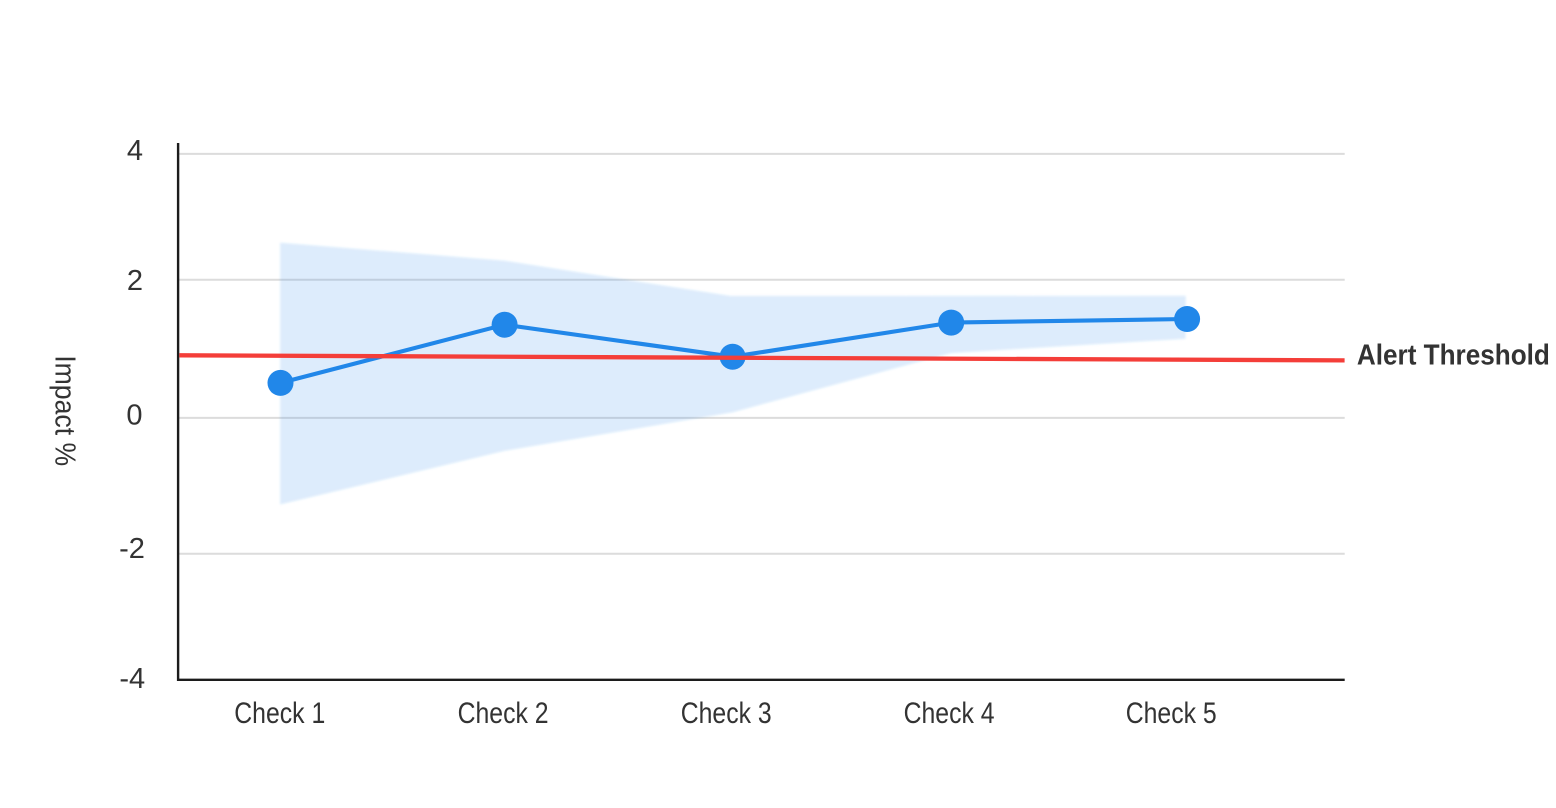 This screenshot has width=1556, height=808. I want to click on svg-text: 2, so click(135, 281).